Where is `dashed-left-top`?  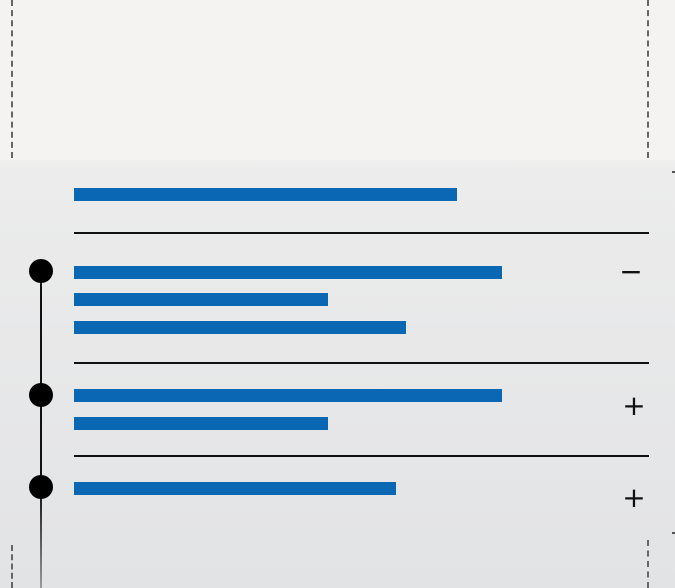 dashed-left-top is located at coordinates (12, 79).